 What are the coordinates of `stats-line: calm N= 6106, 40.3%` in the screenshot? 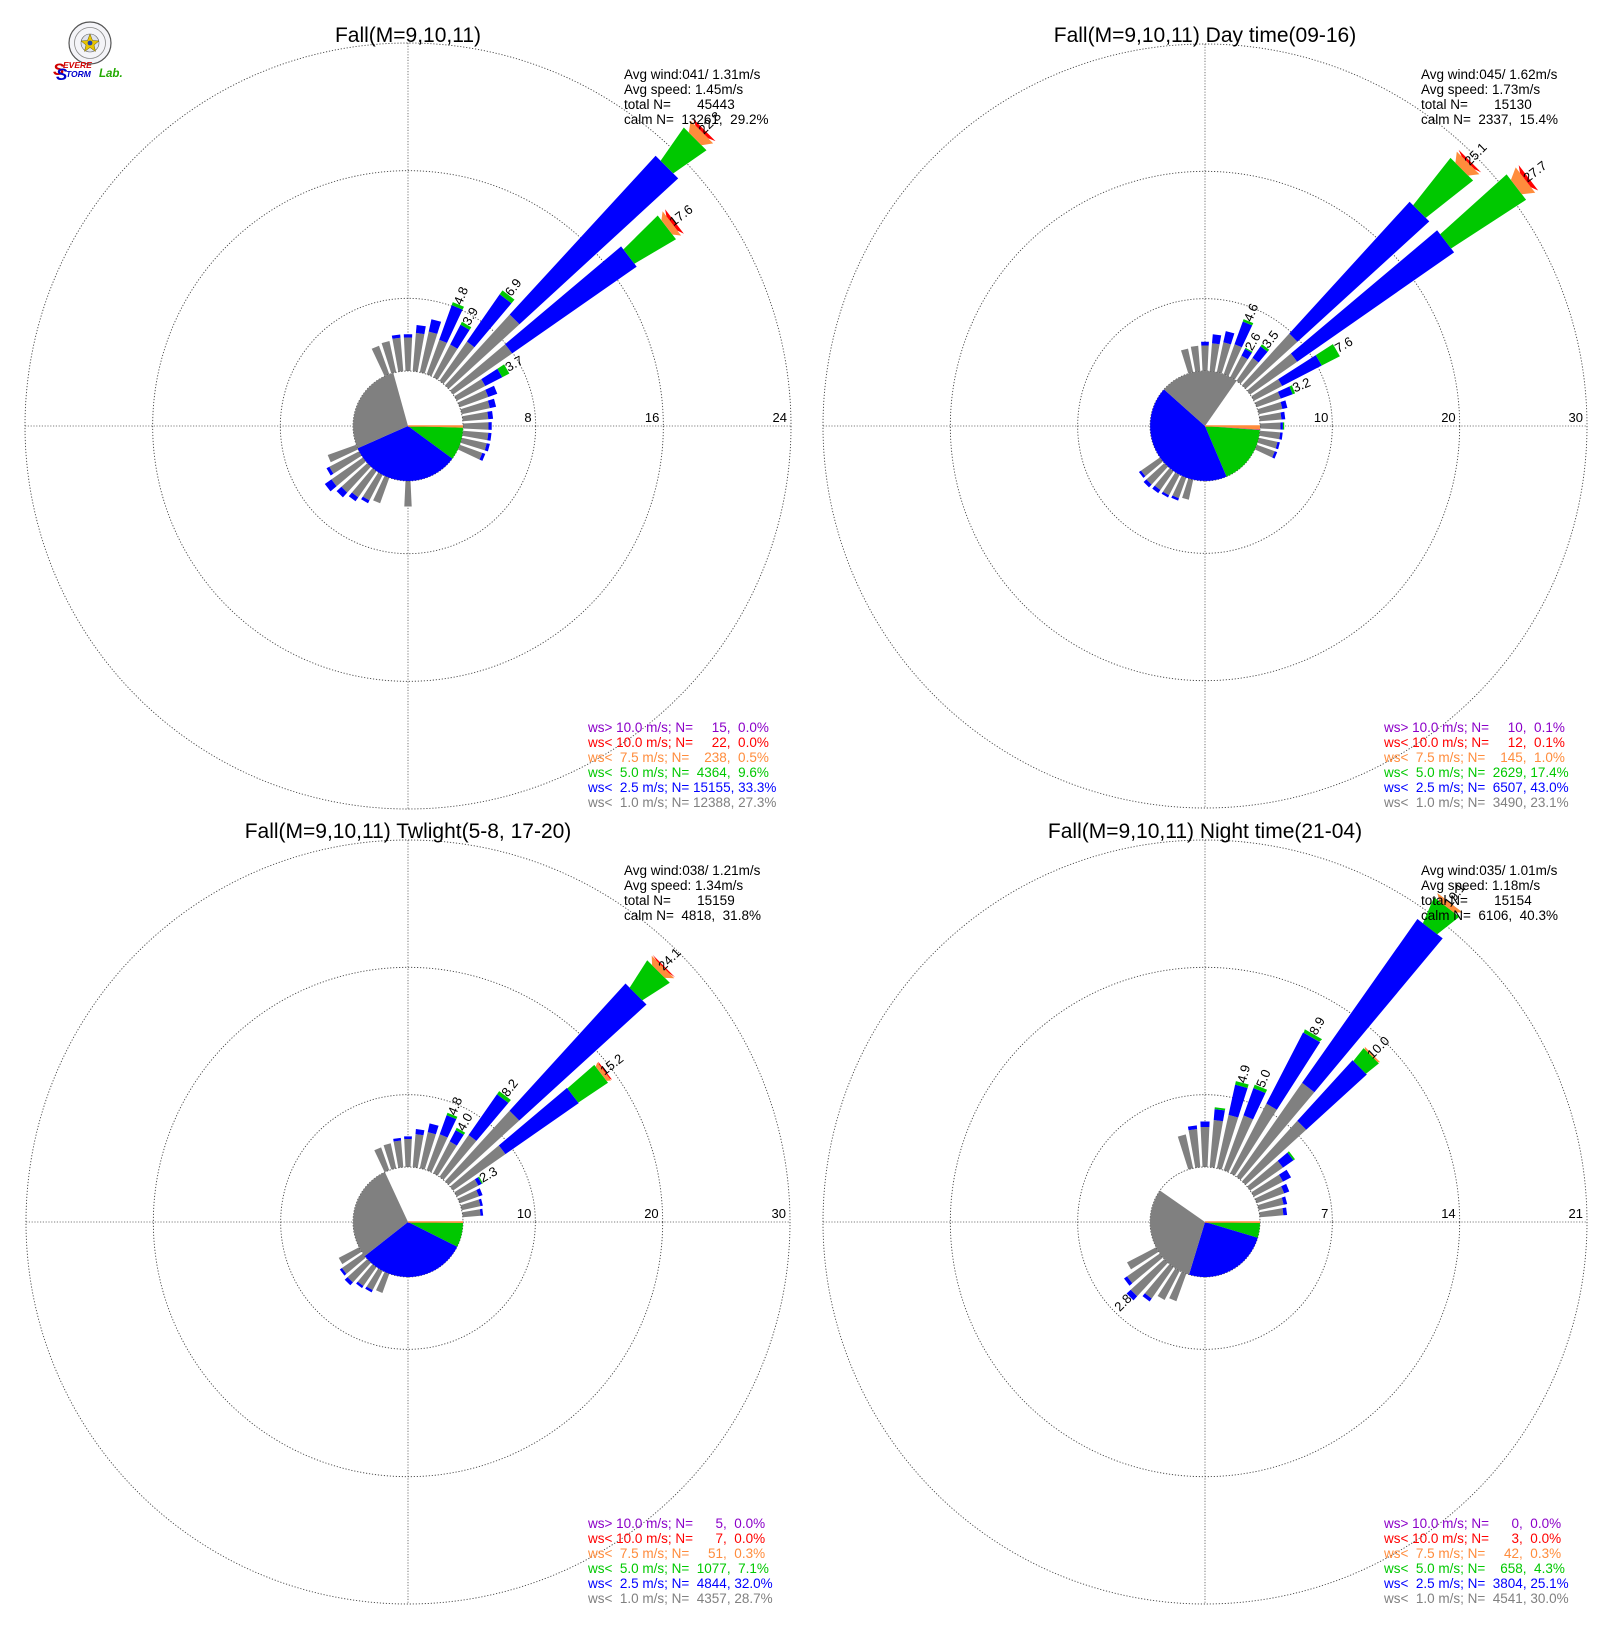 It's located at (1489, 915).